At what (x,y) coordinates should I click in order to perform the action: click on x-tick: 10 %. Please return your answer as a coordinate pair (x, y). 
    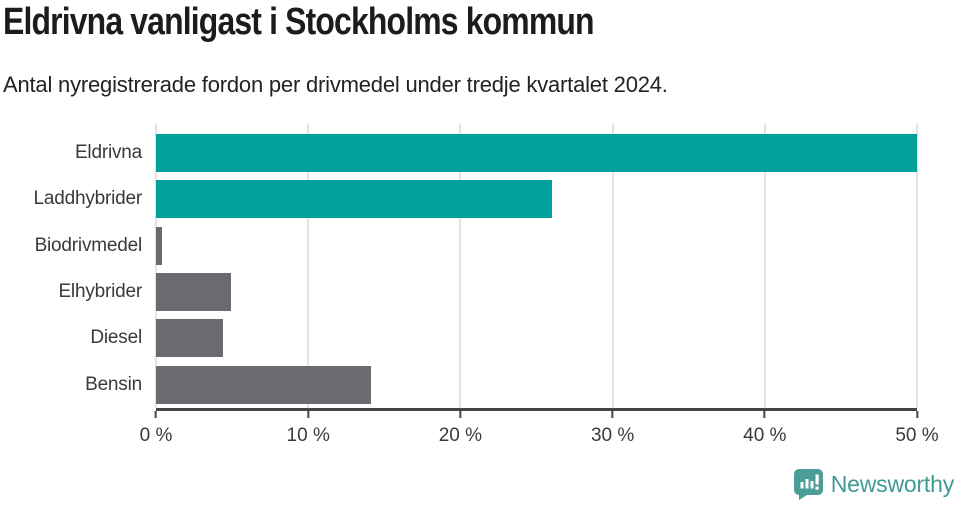
    Looking at the image, I should click on (308, 429).